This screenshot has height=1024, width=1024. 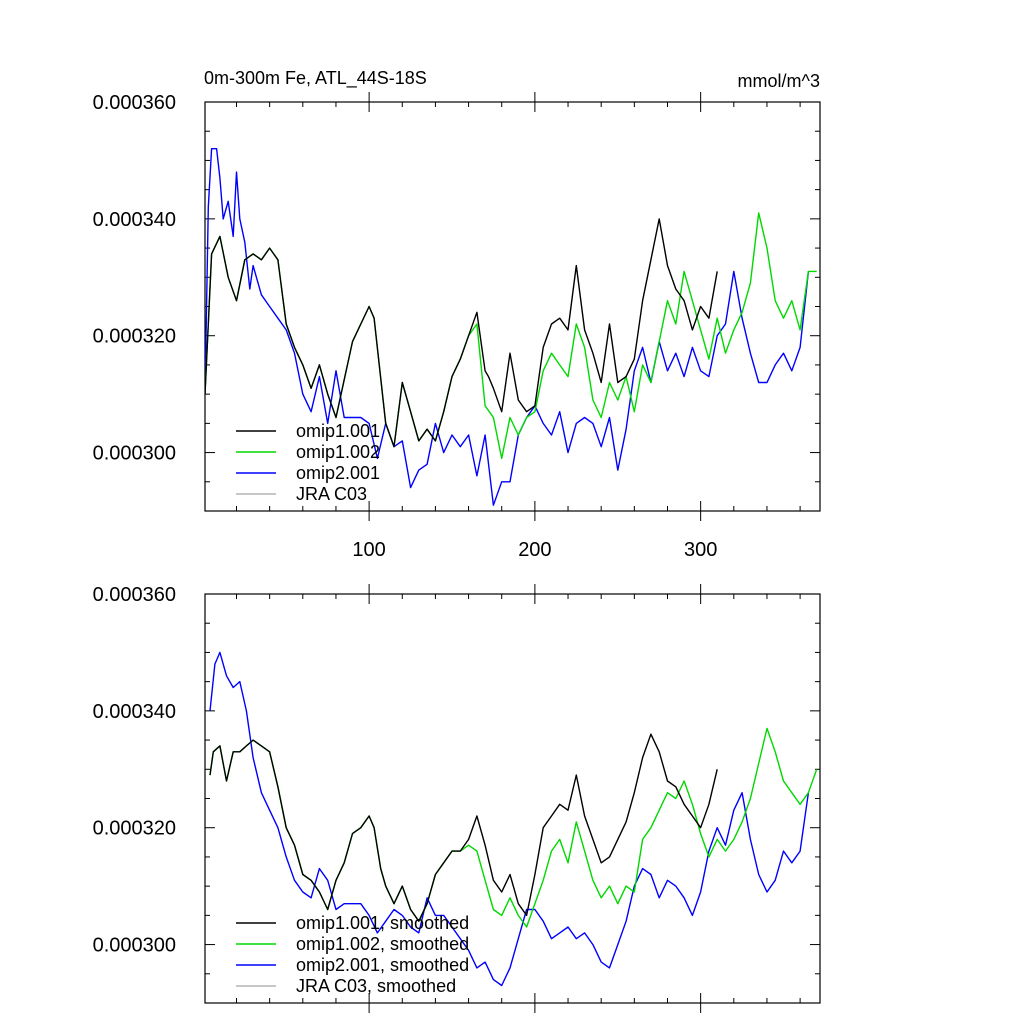 What do you see at coordinates (463, 827) in the screenshot?
I see `series-line-omip1-001-smoothed` at bounding box center [463, 827].